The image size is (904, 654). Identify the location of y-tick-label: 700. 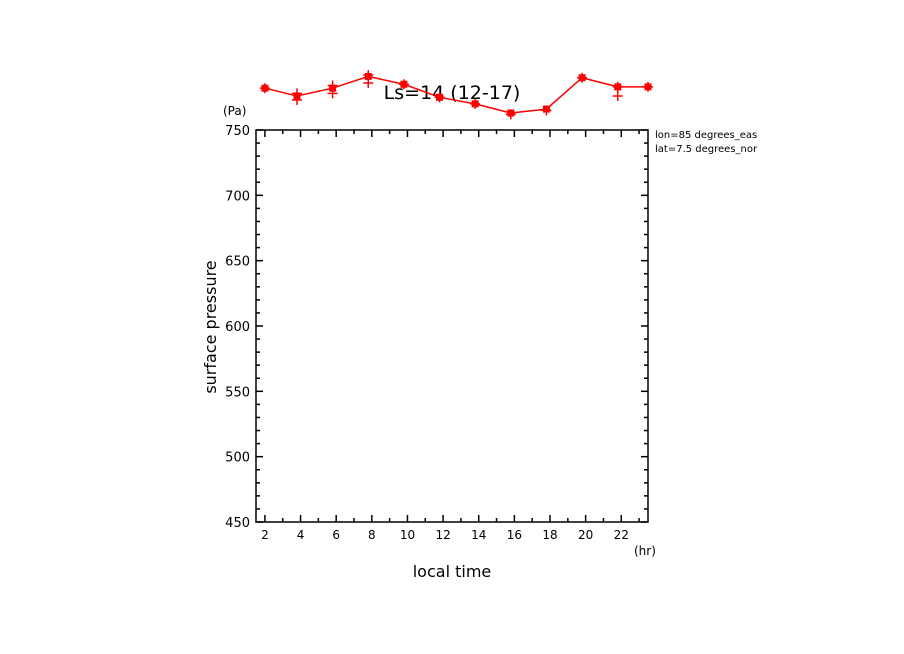
(237, 196).